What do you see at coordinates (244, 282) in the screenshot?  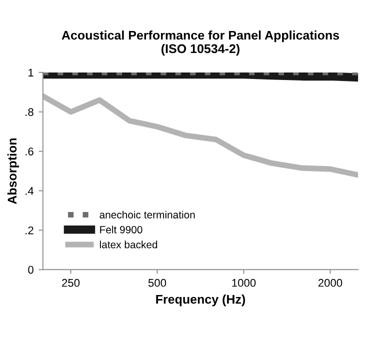 I see `x-tick-label: 1000` at bounding box center [244, 282].